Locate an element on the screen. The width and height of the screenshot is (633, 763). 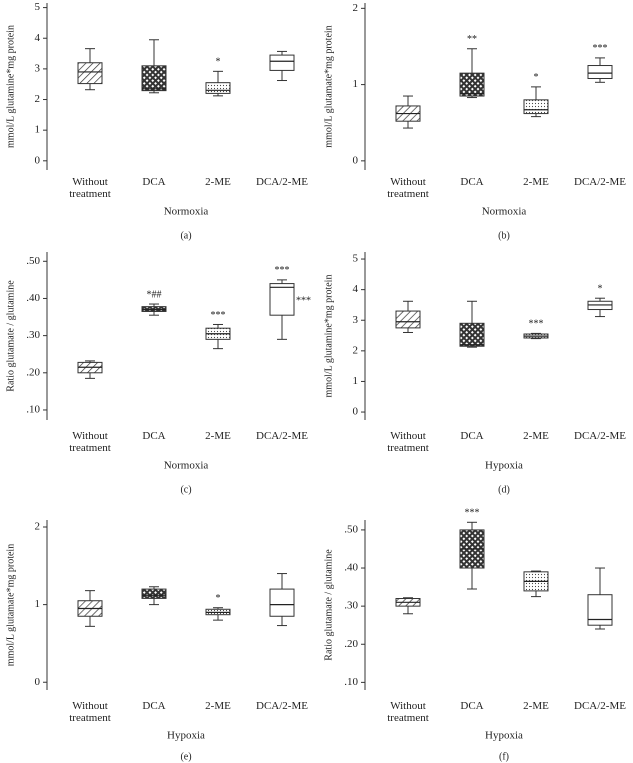
panel-label: (c) is located at coordinates (185, 489).